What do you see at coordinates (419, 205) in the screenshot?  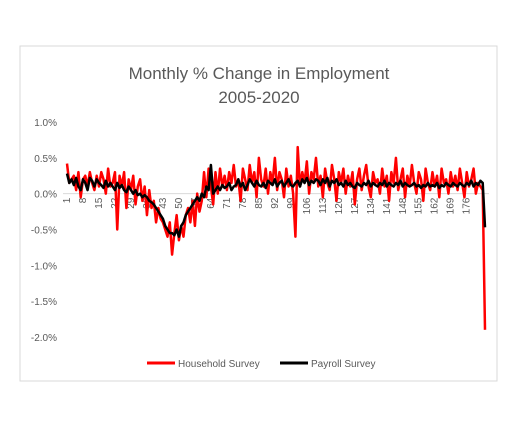 I see `x-tick-label: 155` at bounding box center [419, 205].